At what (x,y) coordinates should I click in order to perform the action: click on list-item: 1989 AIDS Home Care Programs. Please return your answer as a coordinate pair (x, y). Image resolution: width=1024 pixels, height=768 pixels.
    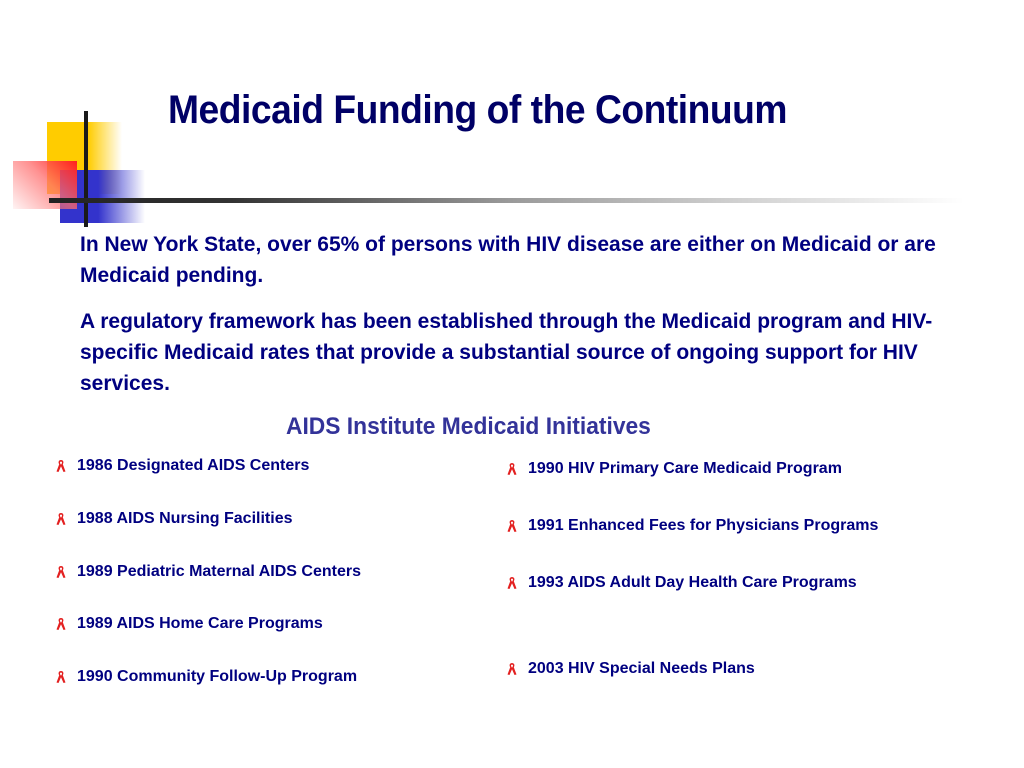
    Looking at the image, I should click on (189, 624).